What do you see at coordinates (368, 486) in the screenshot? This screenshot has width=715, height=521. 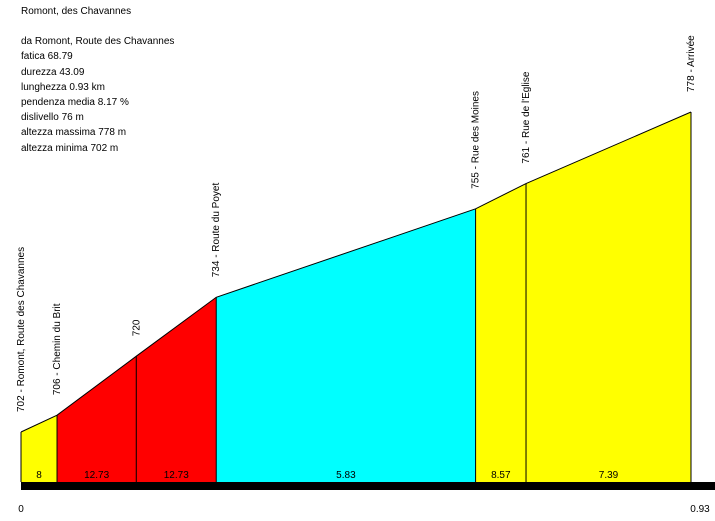 I see `baseline-bar` at bounding box center [368, 486].